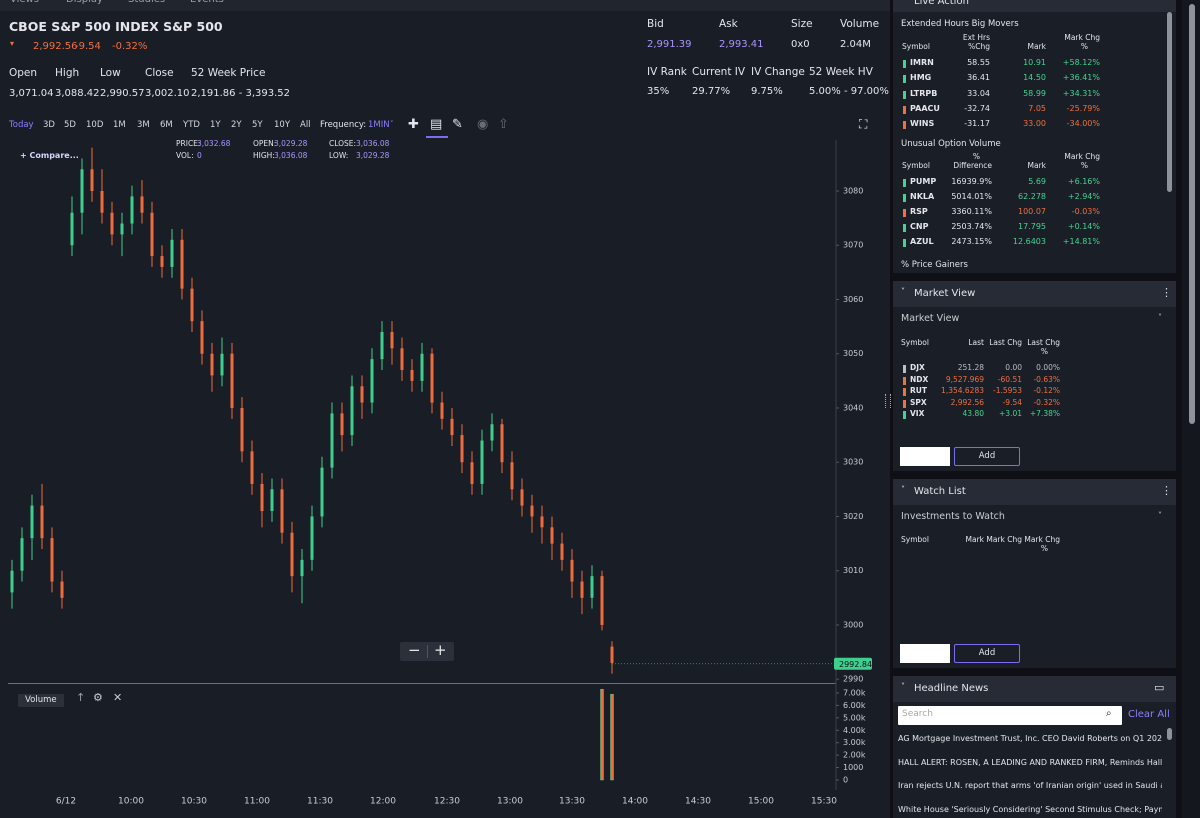  I want to click on column-header: Mark, so click(975, 539).